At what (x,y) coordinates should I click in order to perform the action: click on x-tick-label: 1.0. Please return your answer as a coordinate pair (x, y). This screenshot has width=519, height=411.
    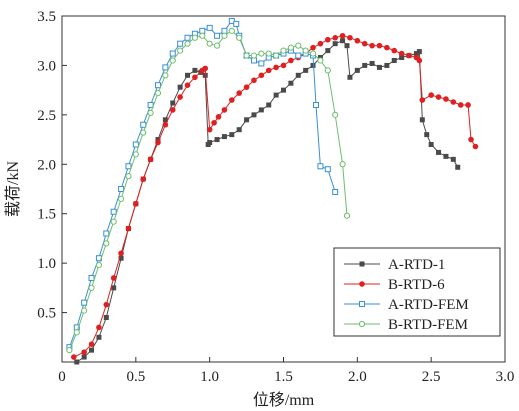
    Looking at the image, I should click on (209, 377).